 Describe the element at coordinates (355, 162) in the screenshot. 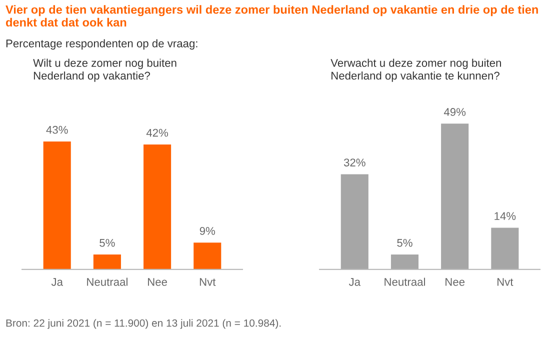

I see `data-label: 32%` at that location.